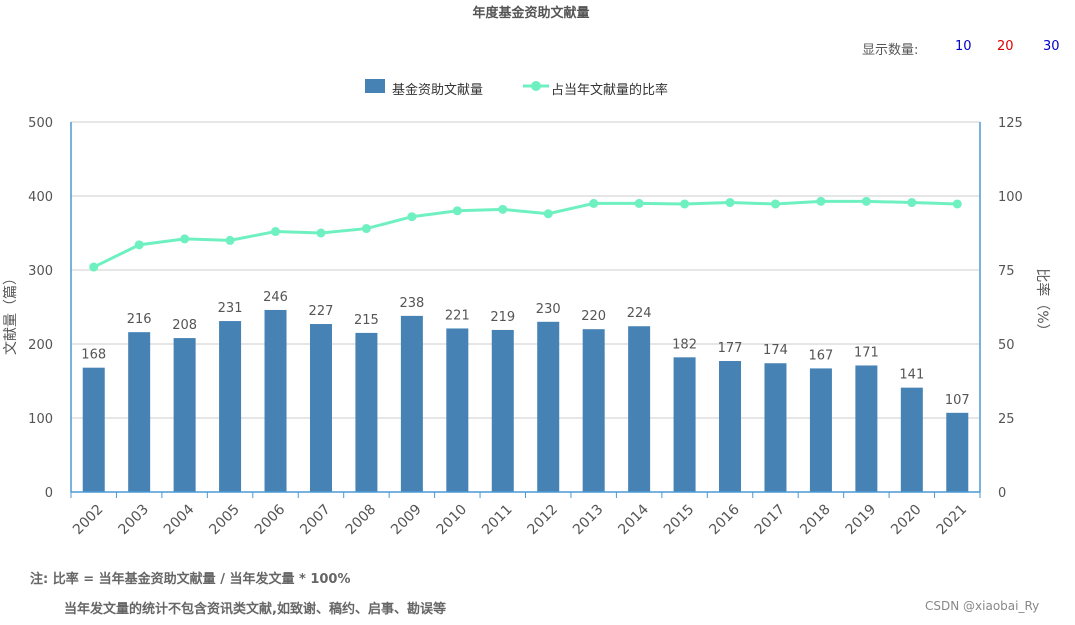 The image size is (1075, 625). I want to click on bar-2018, so click(820, 430).